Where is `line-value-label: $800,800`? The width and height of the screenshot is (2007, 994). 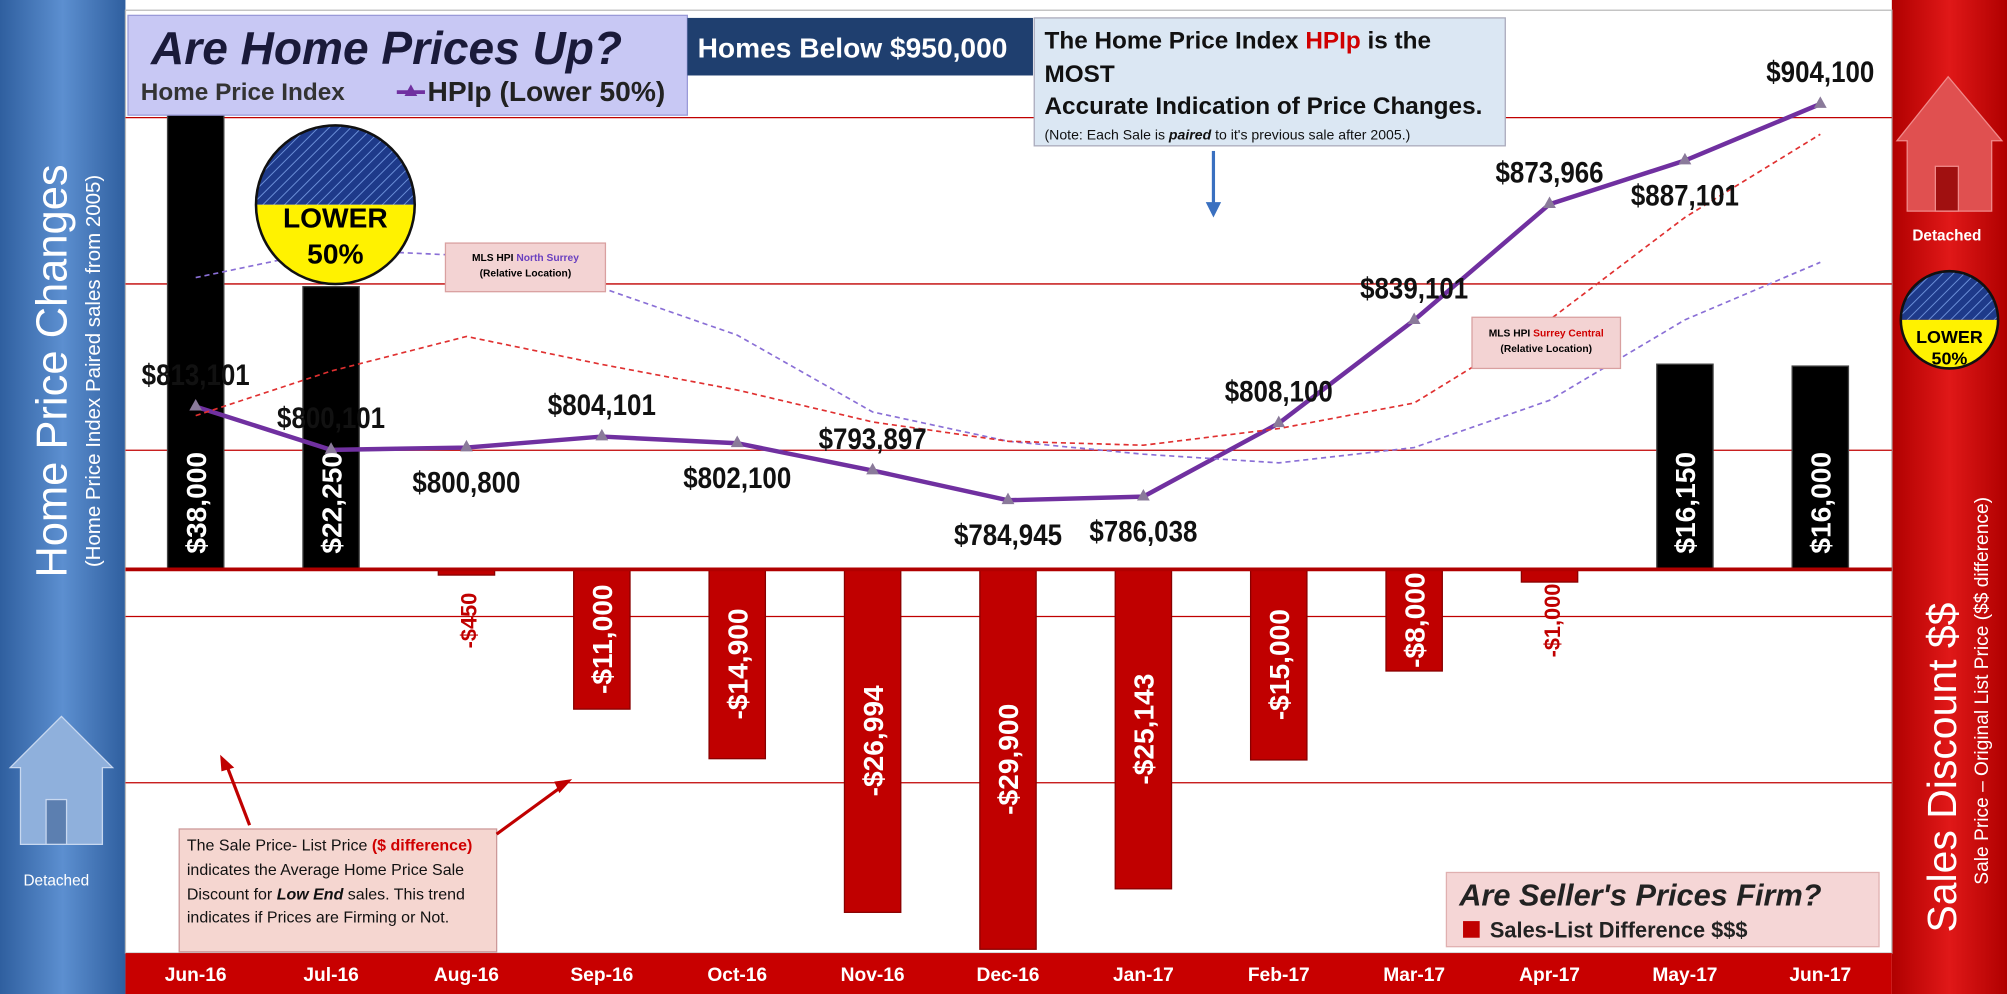
line-value-label: $800,800 is located at coordinates (466, 482).